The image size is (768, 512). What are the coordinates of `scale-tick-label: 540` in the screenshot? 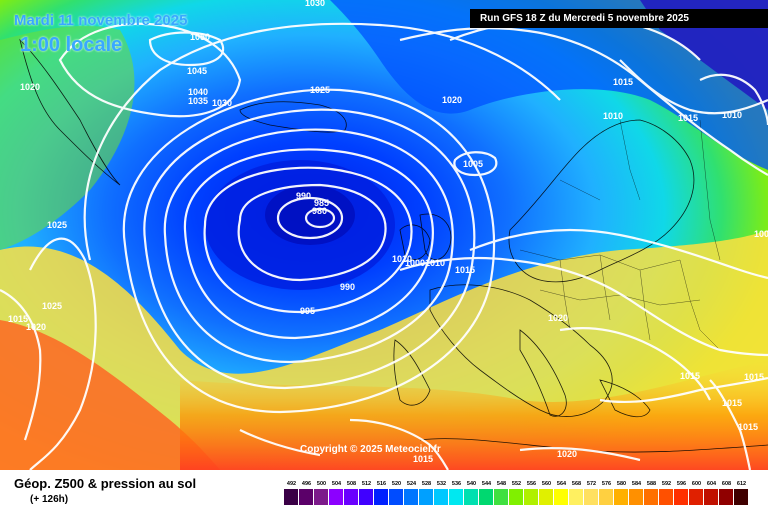 It's located at (471, 484).